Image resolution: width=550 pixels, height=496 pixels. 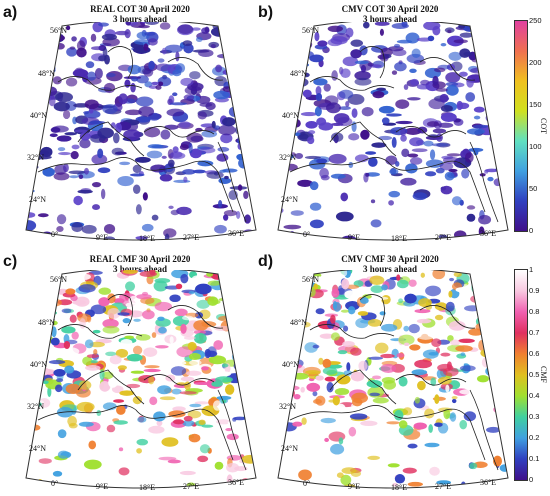 What do you see at coordinates (46, 73) in the screenshot?
I see `lat-label-48-a: 48°N` at bounding box center [46, 73].